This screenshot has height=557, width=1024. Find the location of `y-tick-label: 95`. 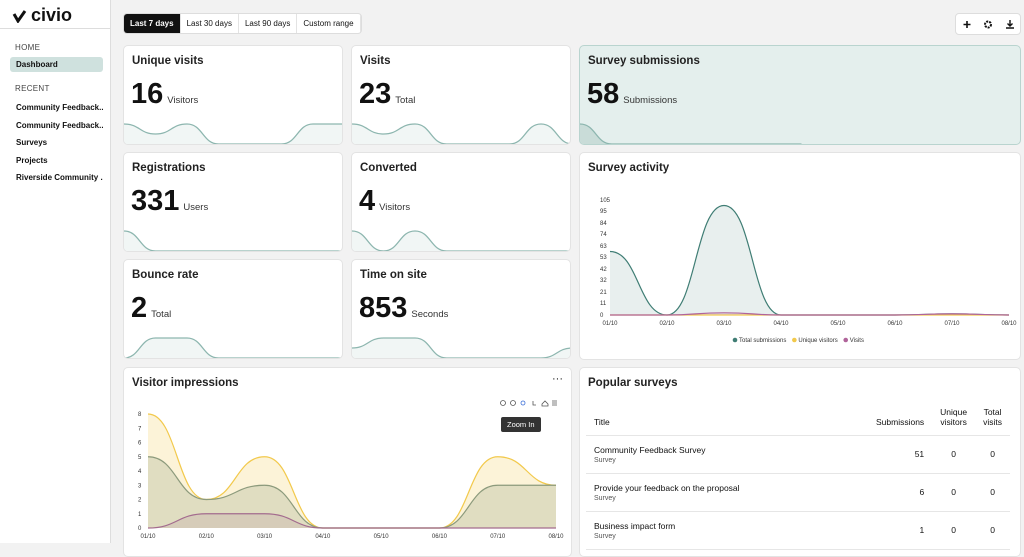

y-tick-label: 95 is located at coordinates (603, 212).